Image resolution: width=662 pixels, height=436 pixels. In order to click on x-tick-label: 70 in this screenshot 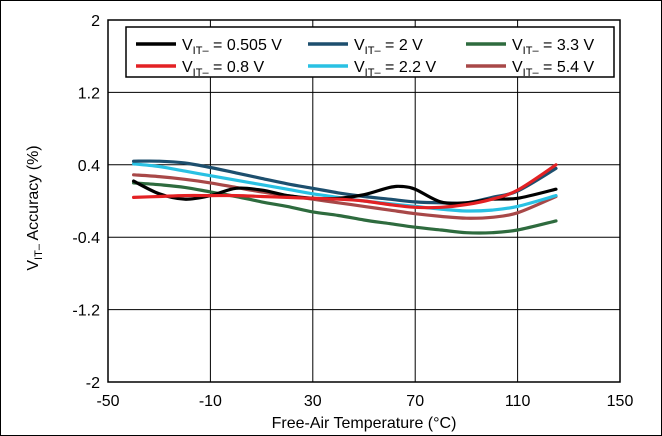, I will do `click(415, 401)`.